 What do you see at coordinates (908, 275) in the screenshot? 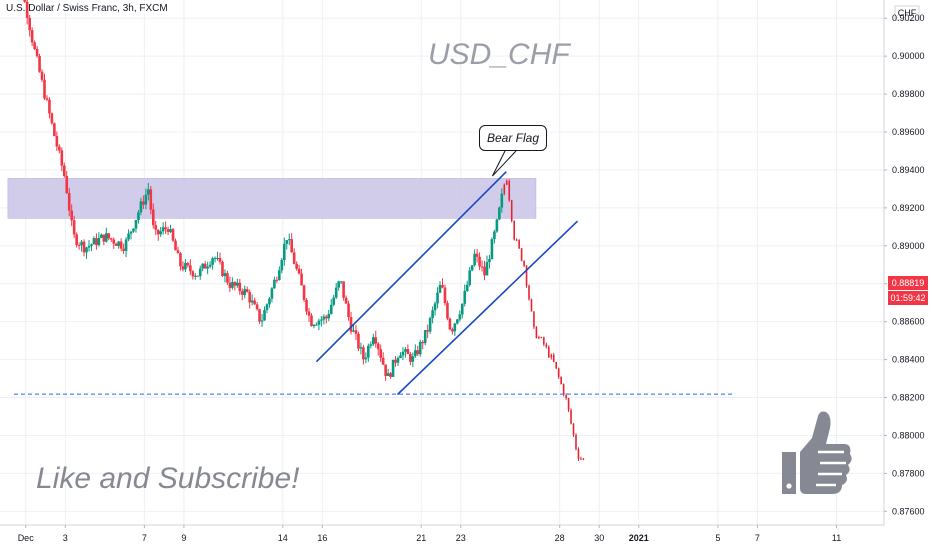
I see `price-axis` at bounding box center [908, 275].